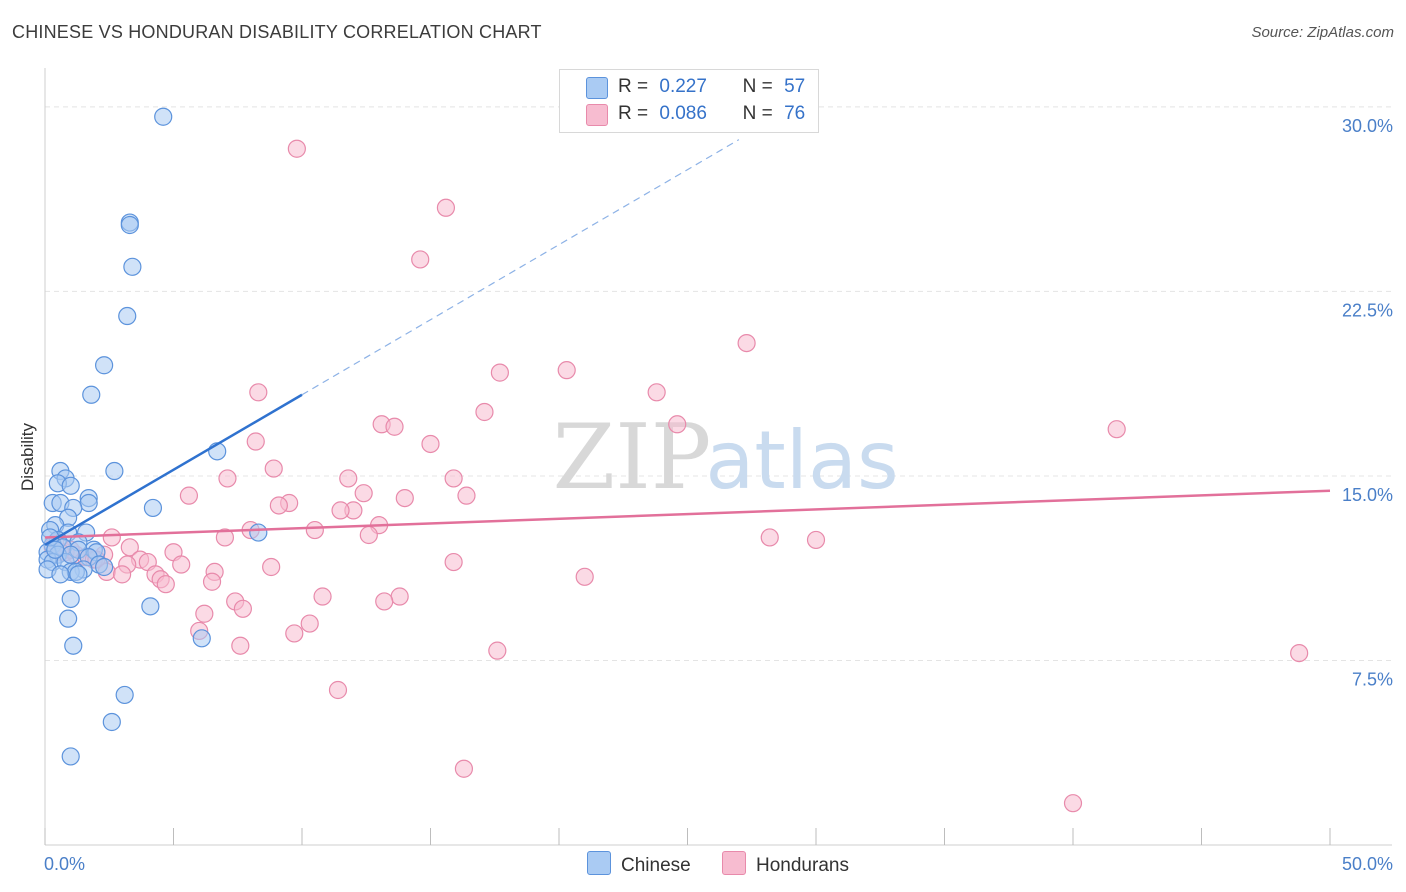  I want to click on r-value-chinese: 0.227, so click(683, 86).